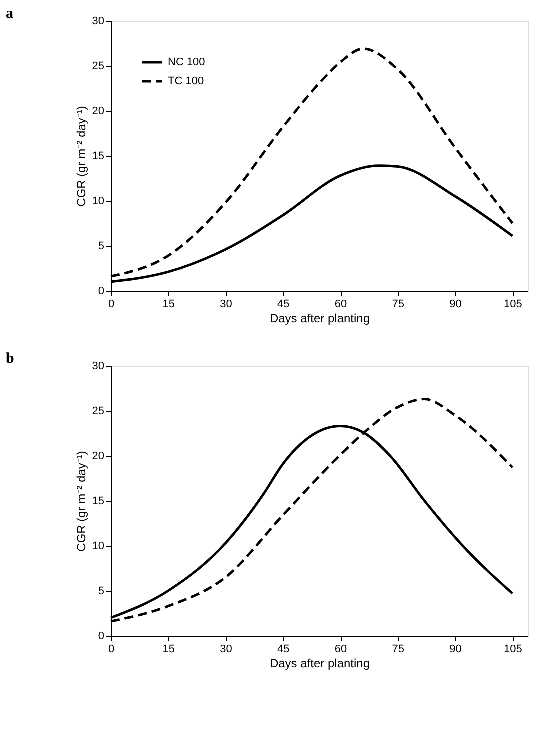 This screenshot has width=557, height=749. Describe the element at coordinates (187, 62) in the screenshot. I see `legend-label: NC 100` at that location.